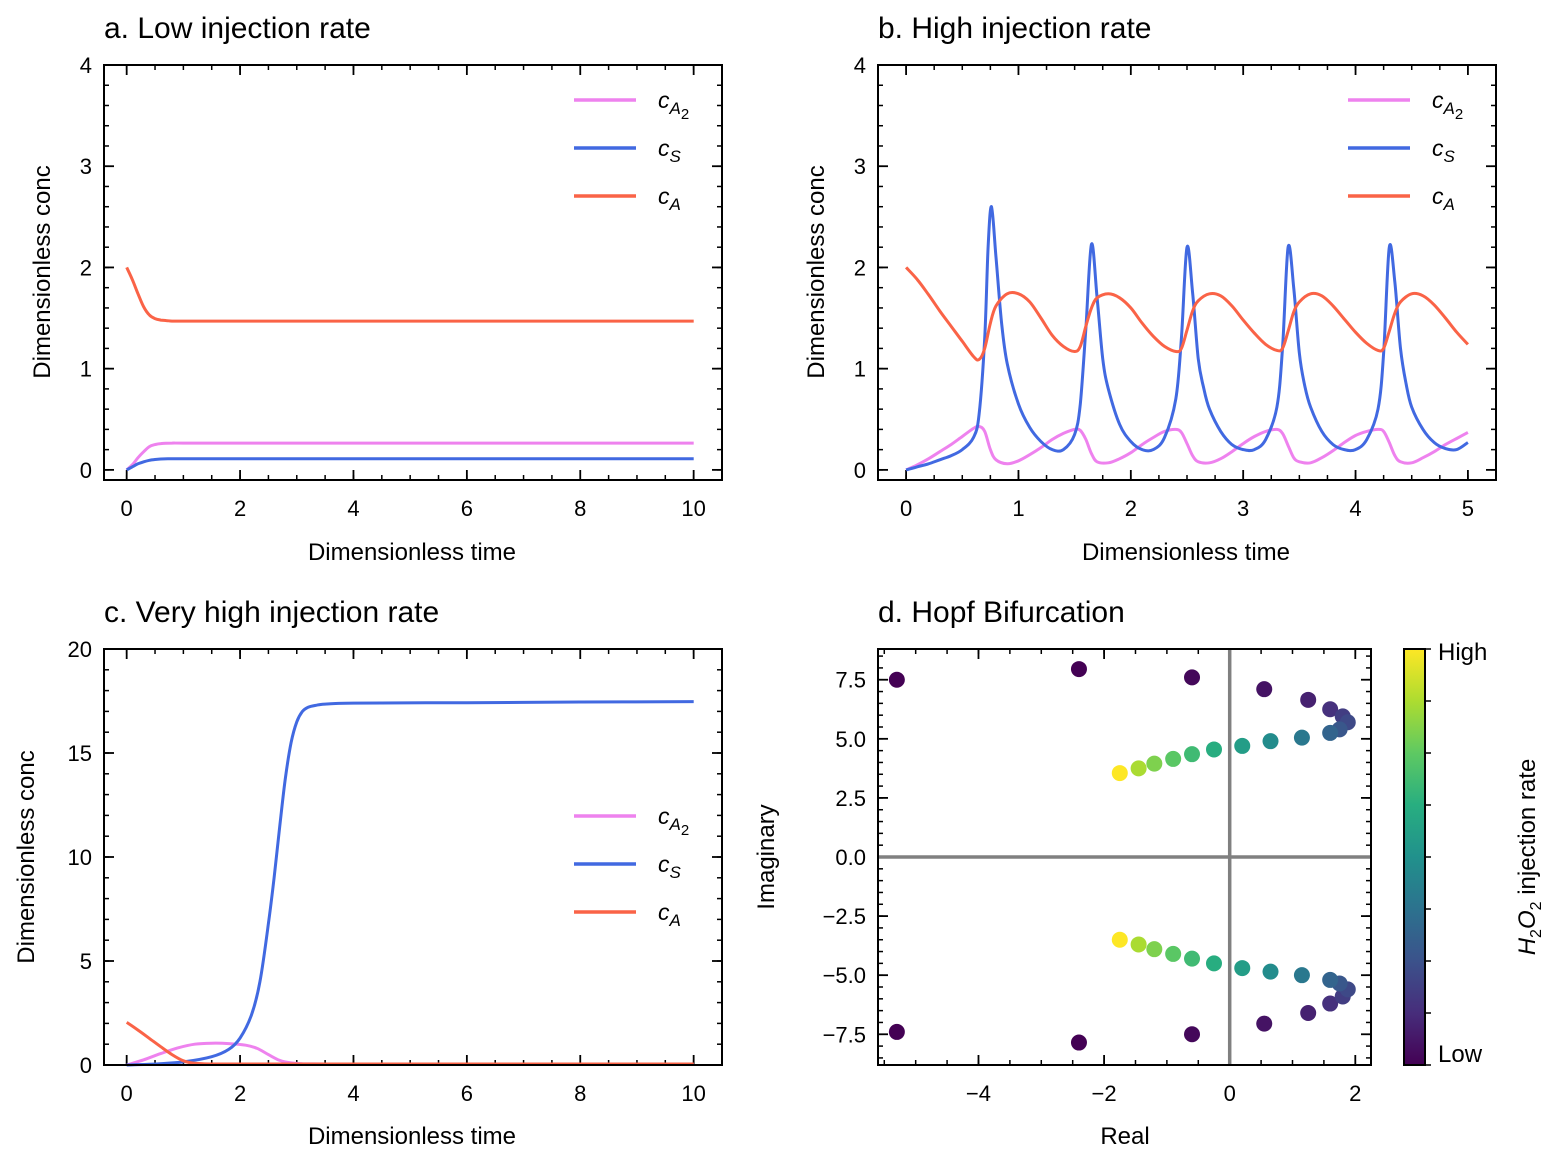  What do you see at coordinates (1468, 508) in the screenshot?
I see `x-tick-label: 5` at bounding box center [1468, 508].